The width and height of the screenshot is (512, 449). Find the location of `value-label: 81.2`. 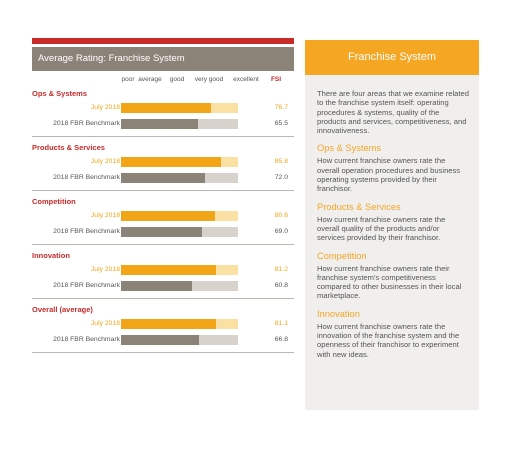

value-label: 81.2 is located at coordinates (281, 269).